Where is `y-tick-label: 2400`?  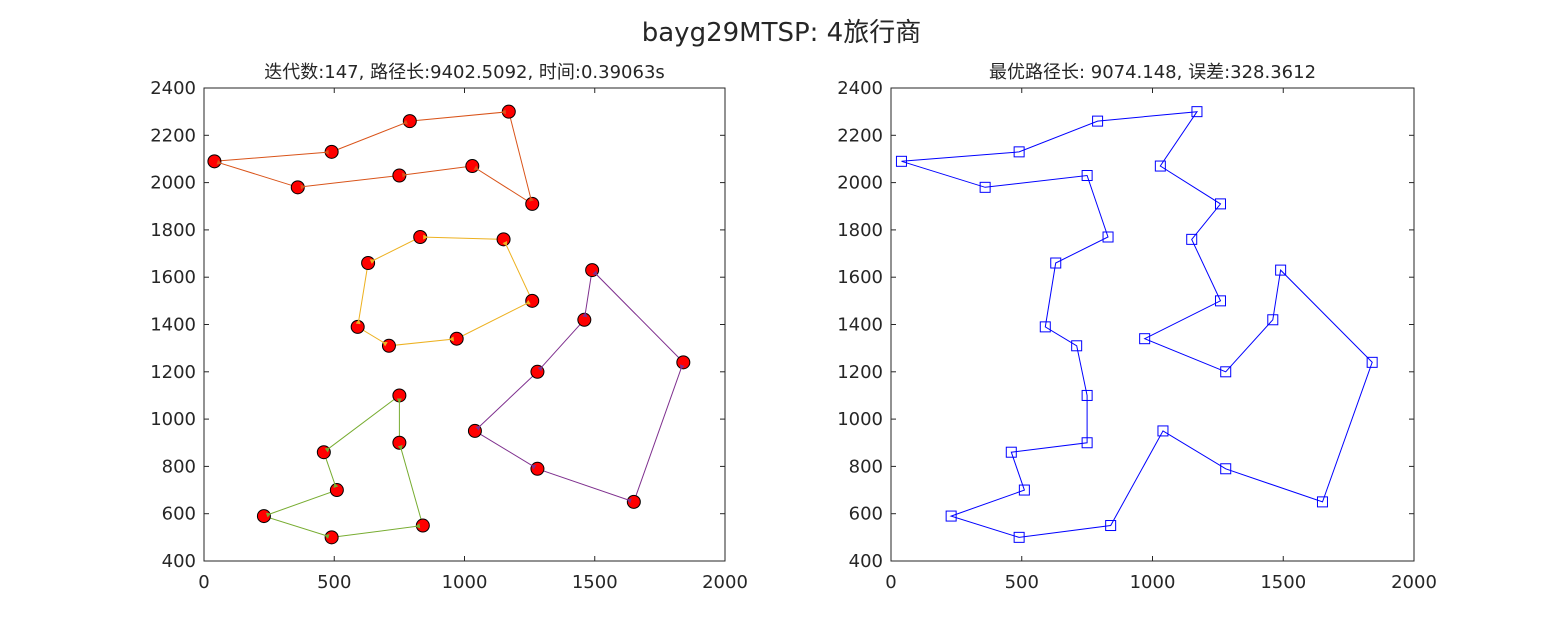
y-tick-label: 2400 is located at coordinates (860, 88).